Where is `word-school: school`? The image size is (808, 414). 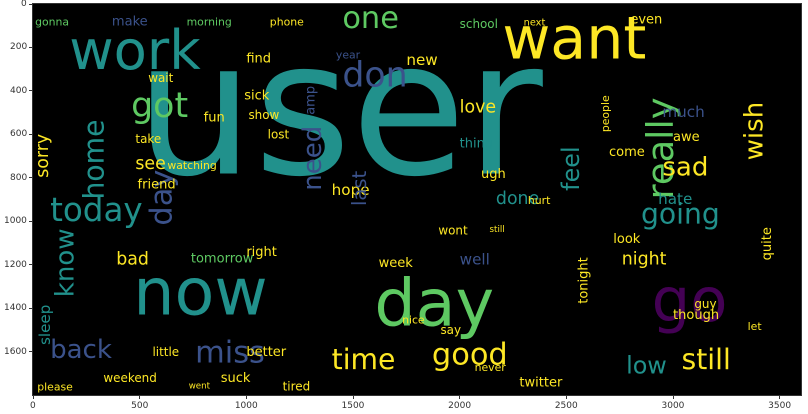 word-school: school is located at coordinates (479, 24).